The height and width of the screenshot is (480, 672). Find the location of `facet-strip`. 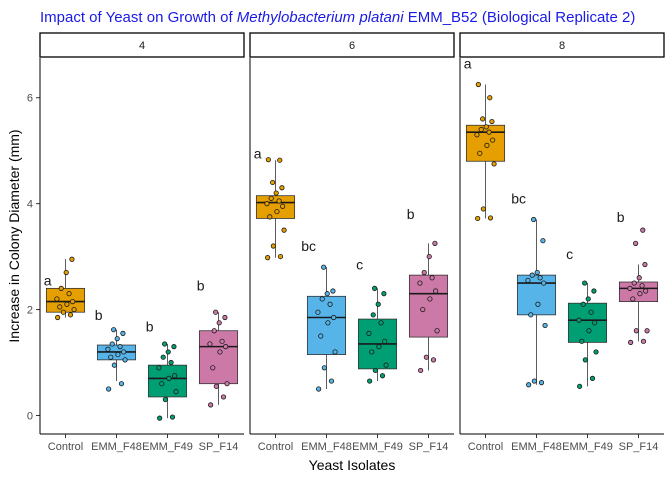

facet-strip is located at coordinates (352, 45).